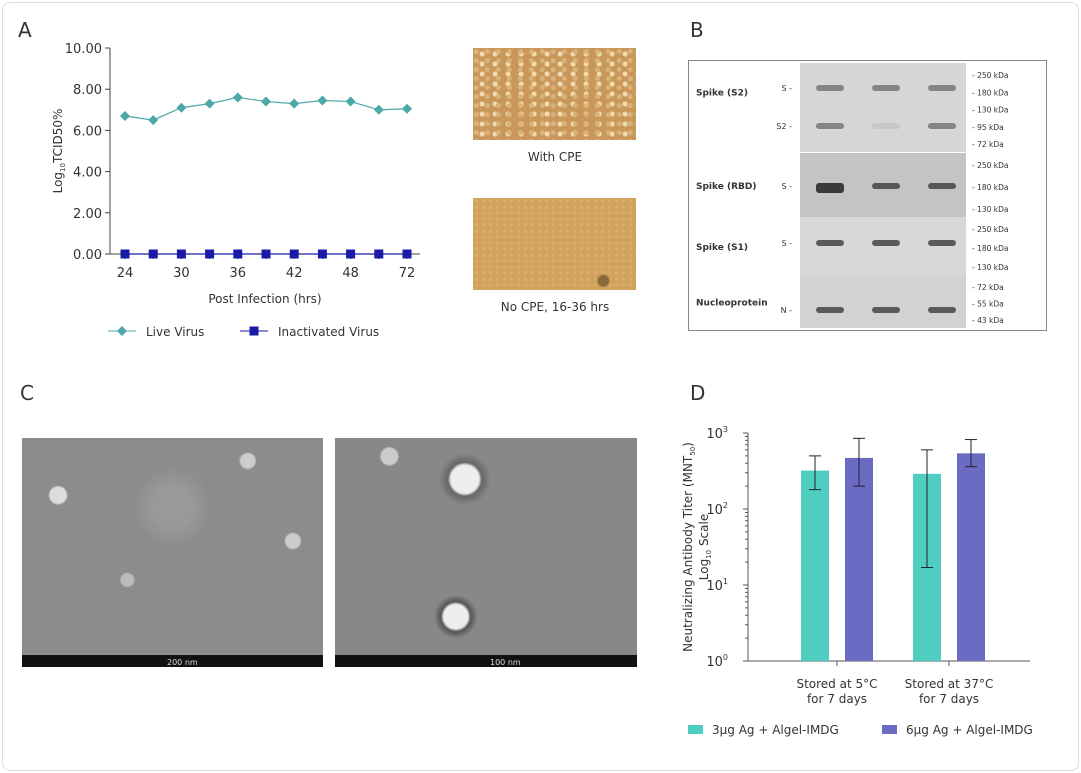 Image resolution: width=1081 pixels, height=773 pixels. What do you see at coordinates (784, 126) in the screenshot?
I see `band-label: S2 -` at bounding box center [784, 126].